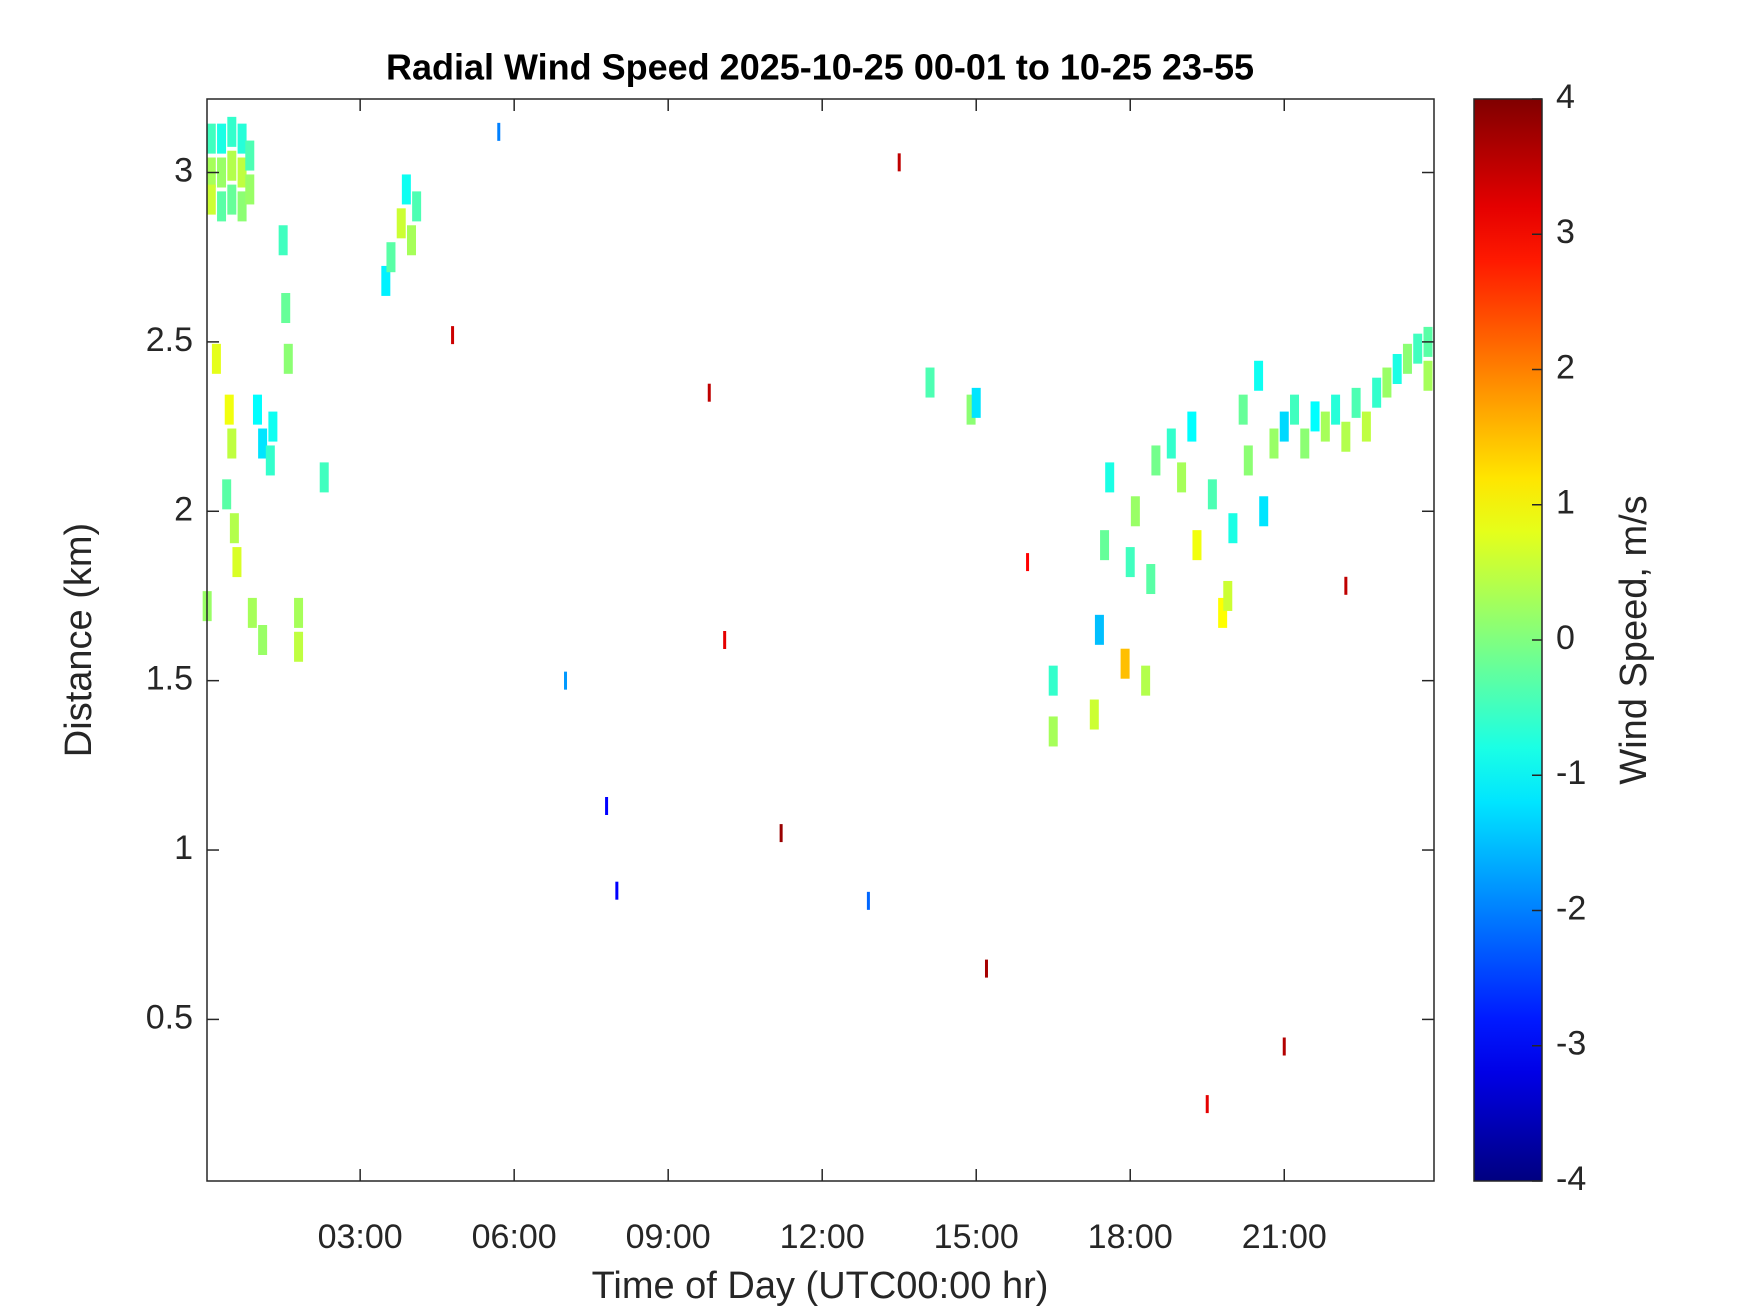  Describe the element at coordinates (183, 848) in the screenshot. I see `y-tick-label: 1` at that location.